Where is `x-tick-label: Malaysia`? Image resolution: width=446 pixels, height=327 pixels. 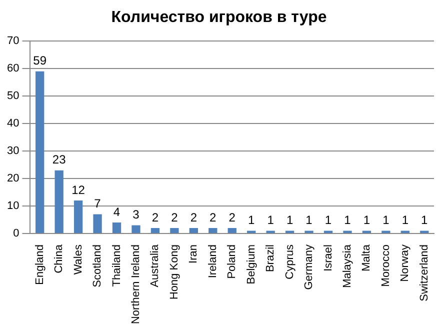
x-tick-label: Malaysia is located at coordinates (348, 266).